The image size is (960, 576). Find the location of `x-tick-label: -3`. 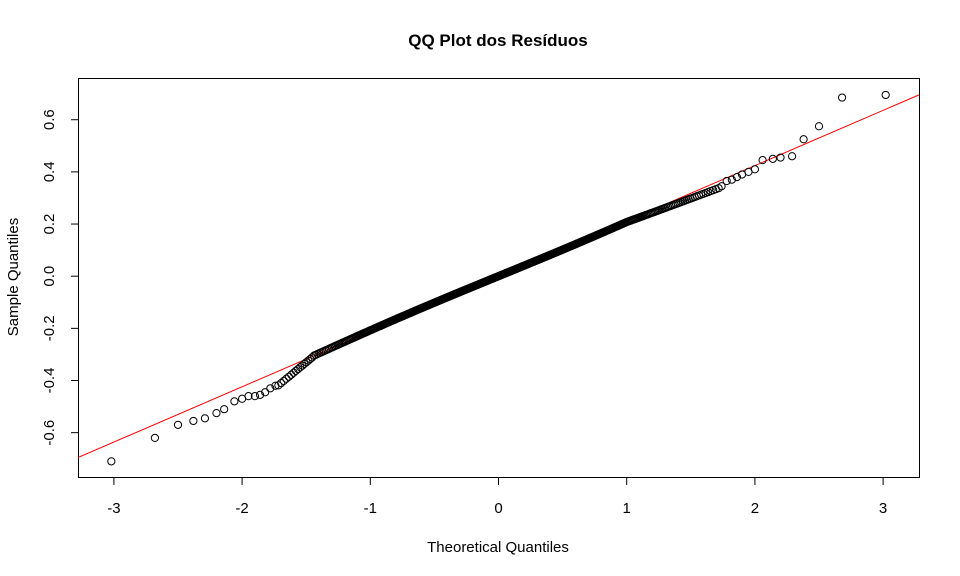

x-tick-label: -3 is located at coordinates (113, 508).